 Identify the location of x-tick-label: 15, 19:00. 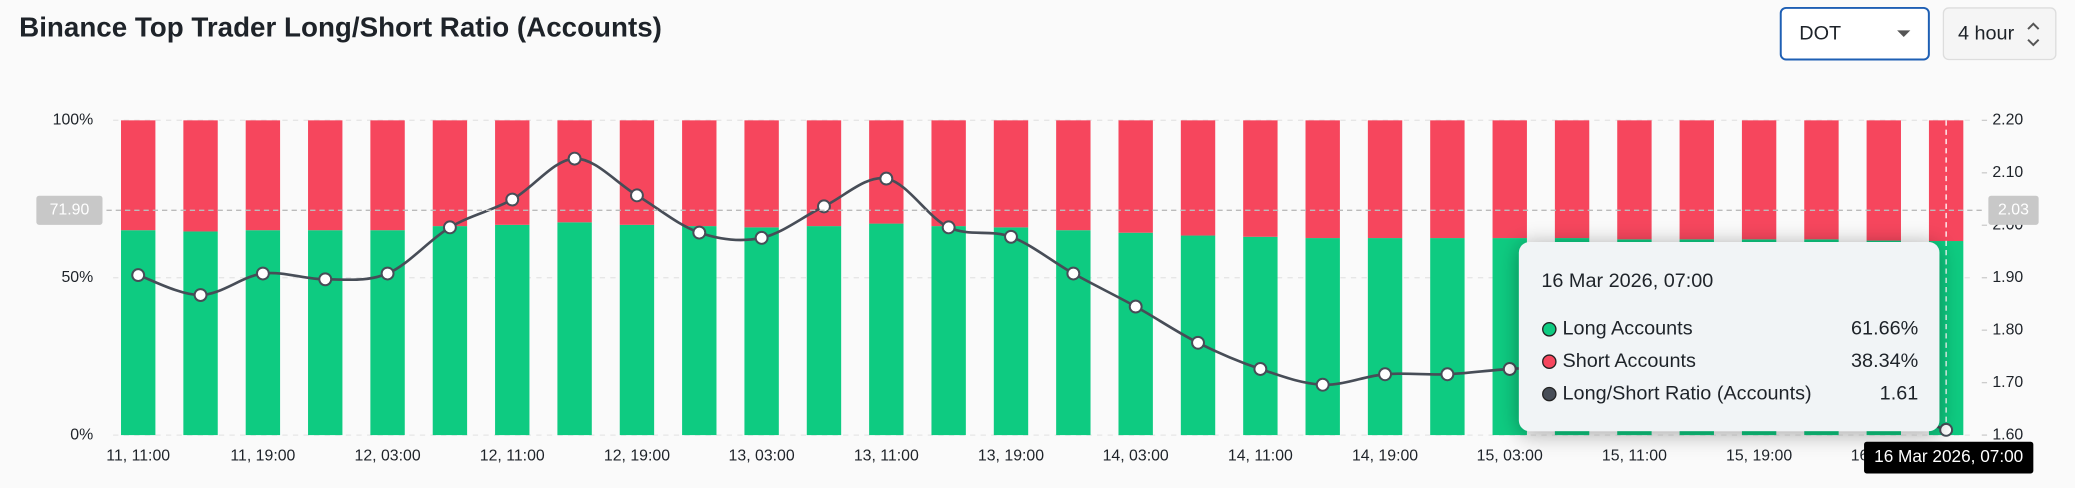
(1759, 455).